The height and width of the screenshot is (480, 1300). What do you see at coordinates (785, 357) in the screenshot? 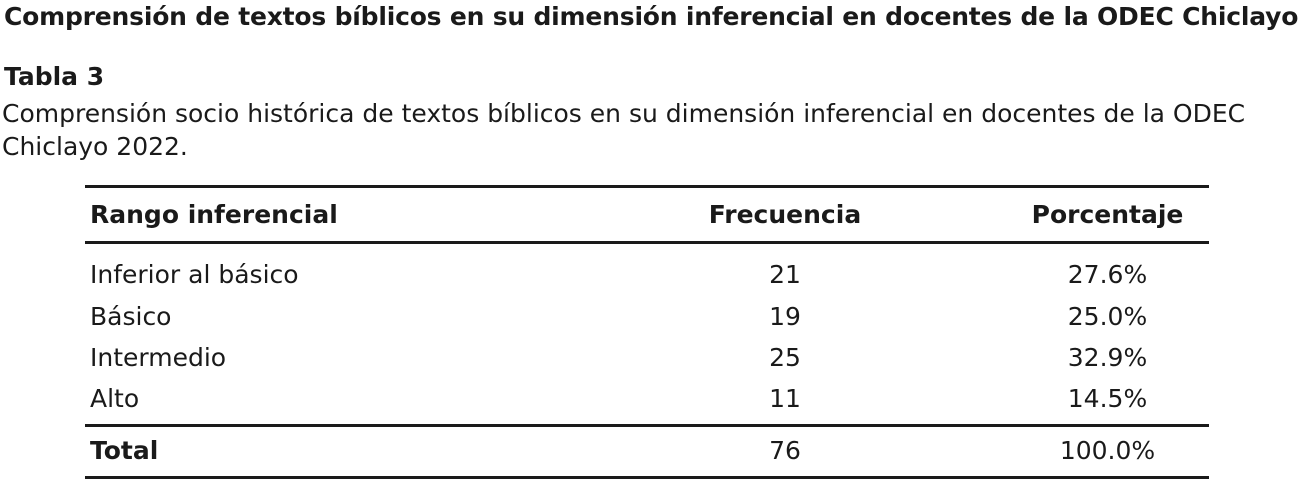
I see `row-frequency: 25` at bounding box center [785, 357].